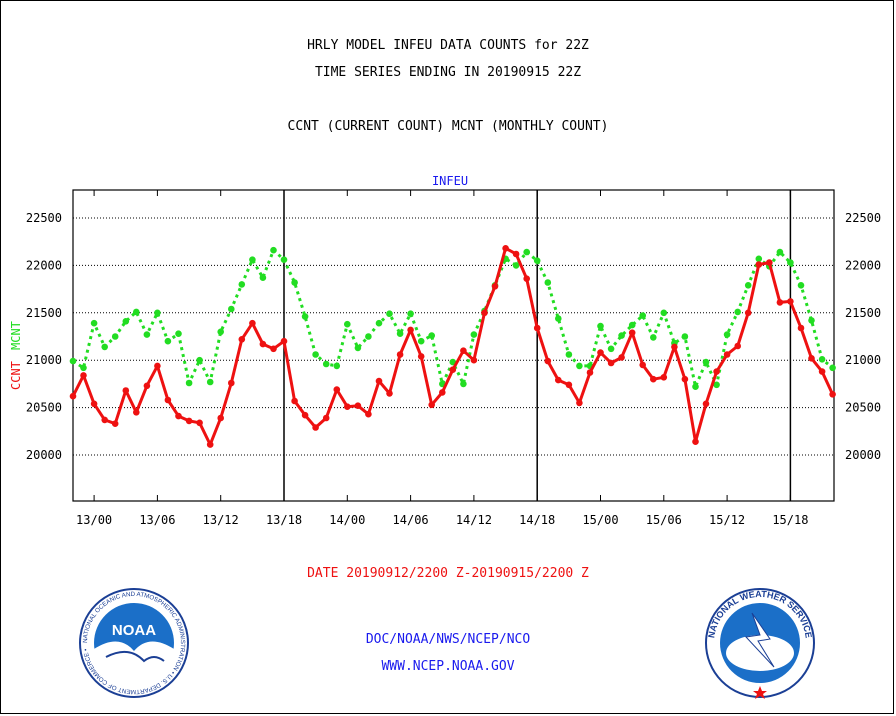  I want to click on y-tick-label-right: 20500, so click(863, 408).